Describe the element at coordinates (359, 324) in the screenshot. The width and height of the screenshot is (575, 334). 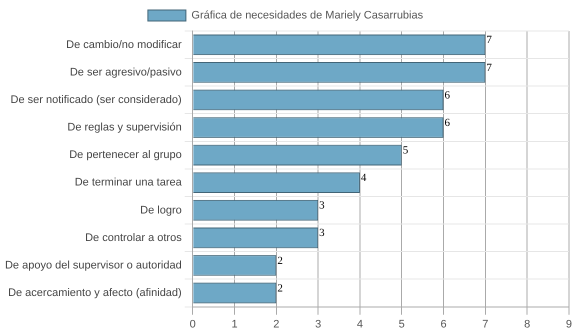
I see `x-tick-label: 4` at that location.